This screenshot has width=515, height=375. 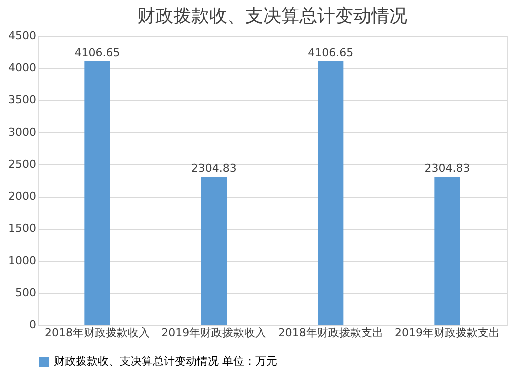 I want to click on y-tick-label: 3000, so click(x=22, y=132).